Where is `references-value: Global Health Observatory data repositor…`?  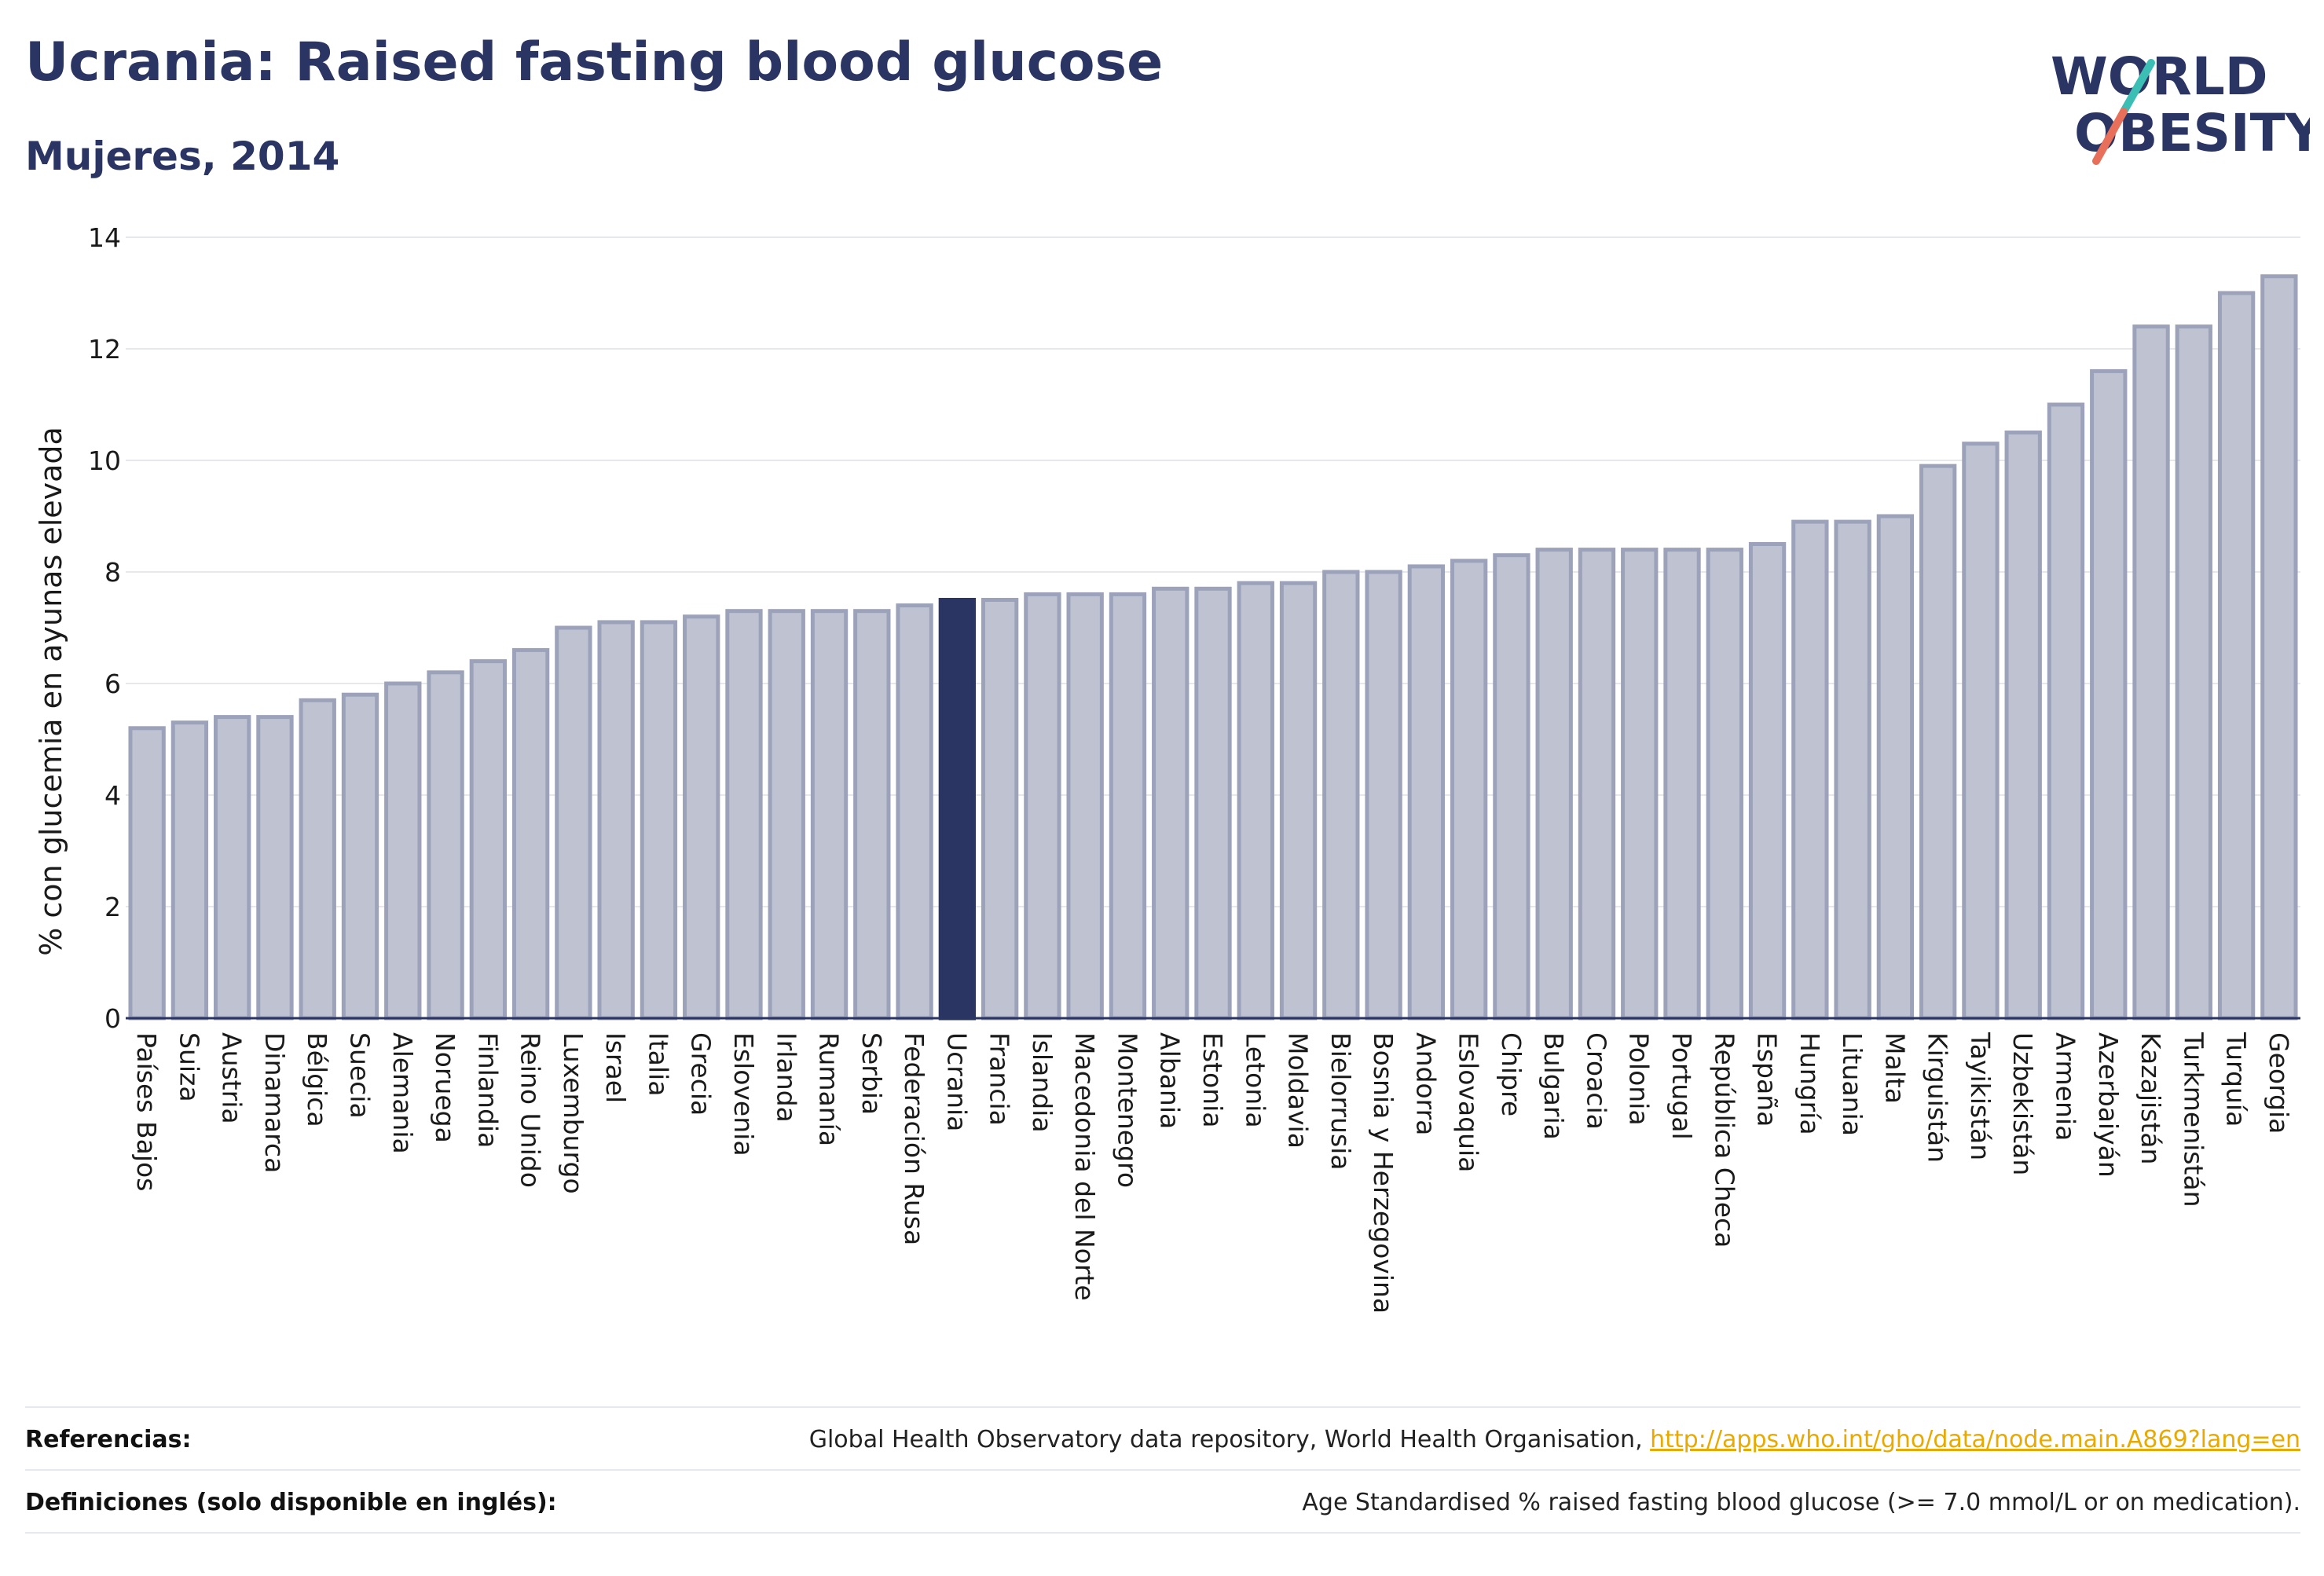
references-value: Global Health Observatory data repositor… is located at coordinates (1554, 1439).